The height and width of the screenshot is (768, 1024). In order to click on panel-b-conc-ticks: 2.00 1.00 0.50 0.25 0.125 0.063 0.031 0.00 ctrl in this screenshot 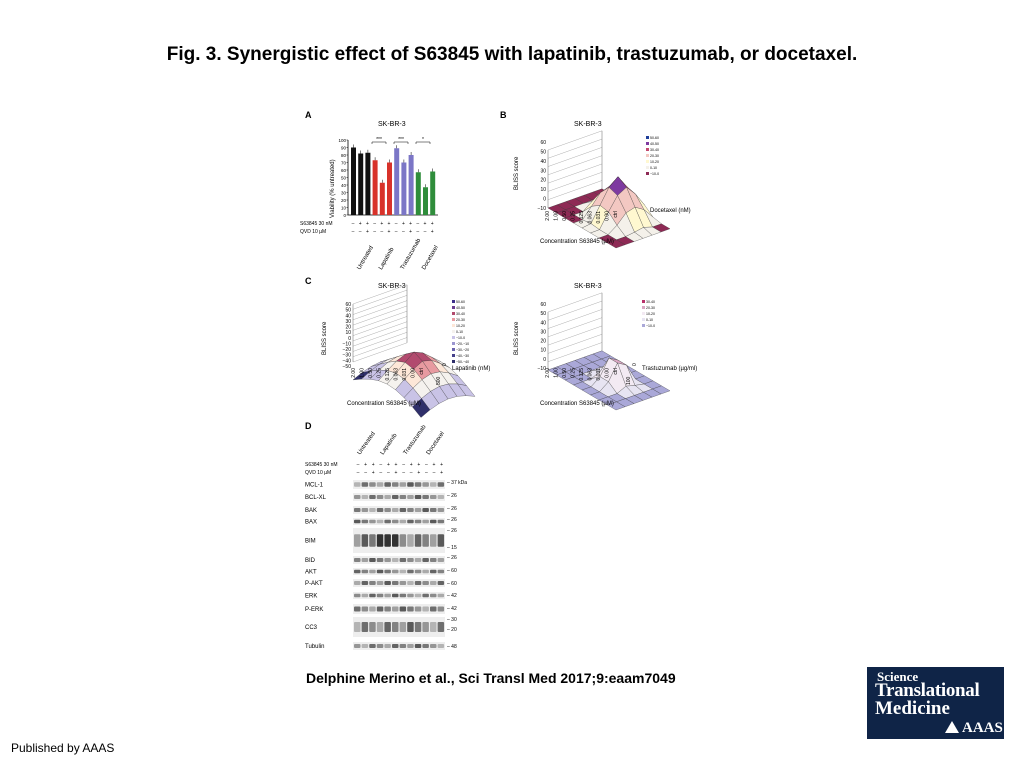, I will do `click(582, 217)`.